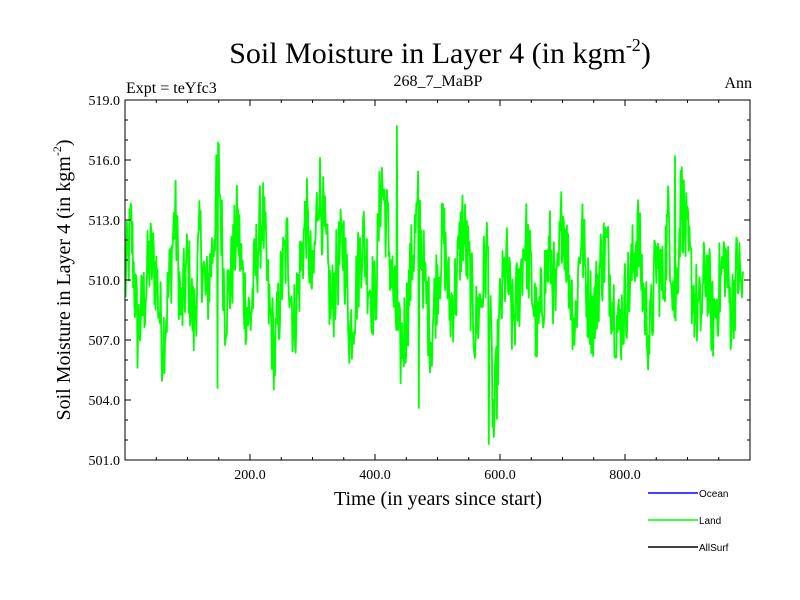 This screenshot has width=800, height=600. I want to click on legend-label-land: Land, so click(710, 521).